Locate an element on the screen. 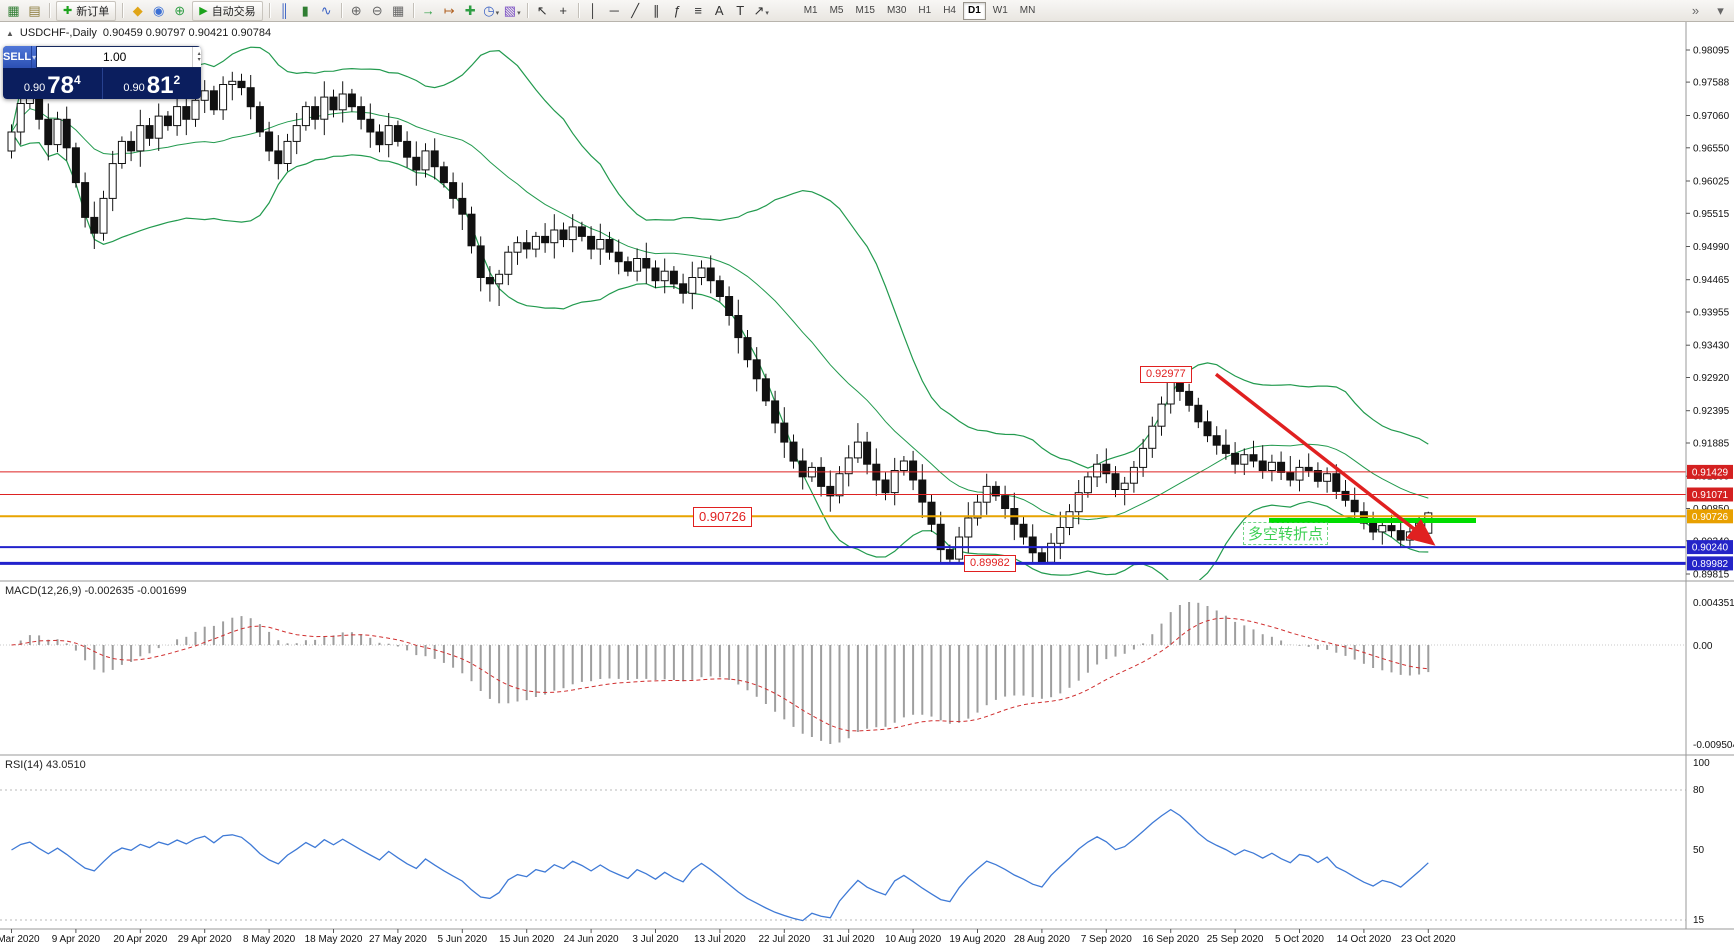 This screenshot has height=946, width=1734. svg-text: 0.96550 is located at coordinates (1711, 148).